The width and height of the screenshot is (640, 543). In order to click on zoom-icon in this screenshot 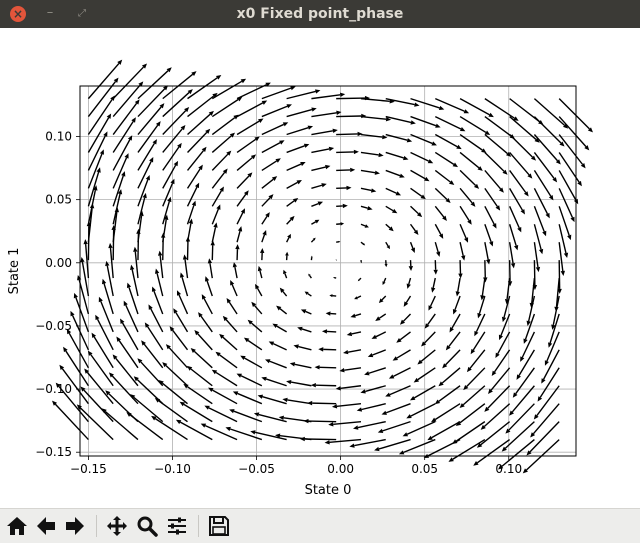, I will do `click(147, 526)`.